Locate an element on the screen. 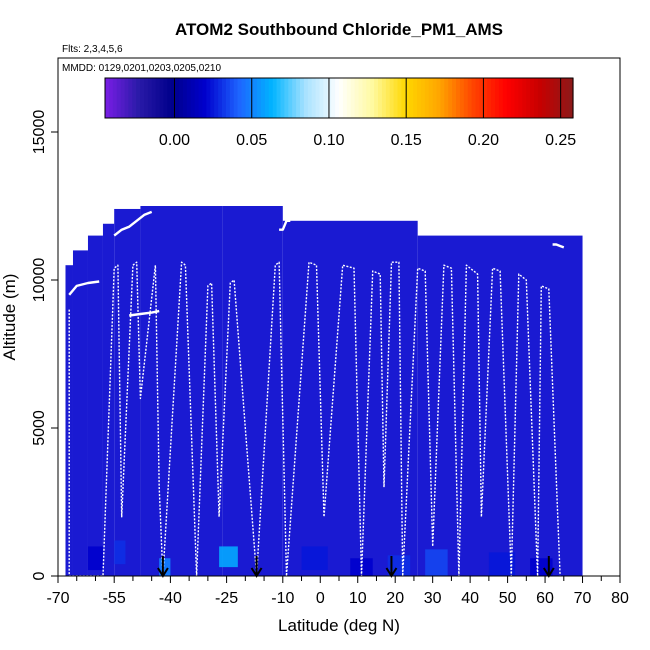 The image size is (650, 650). colorbar-tick-label: 0.20 is located at coordinates (483, 140).